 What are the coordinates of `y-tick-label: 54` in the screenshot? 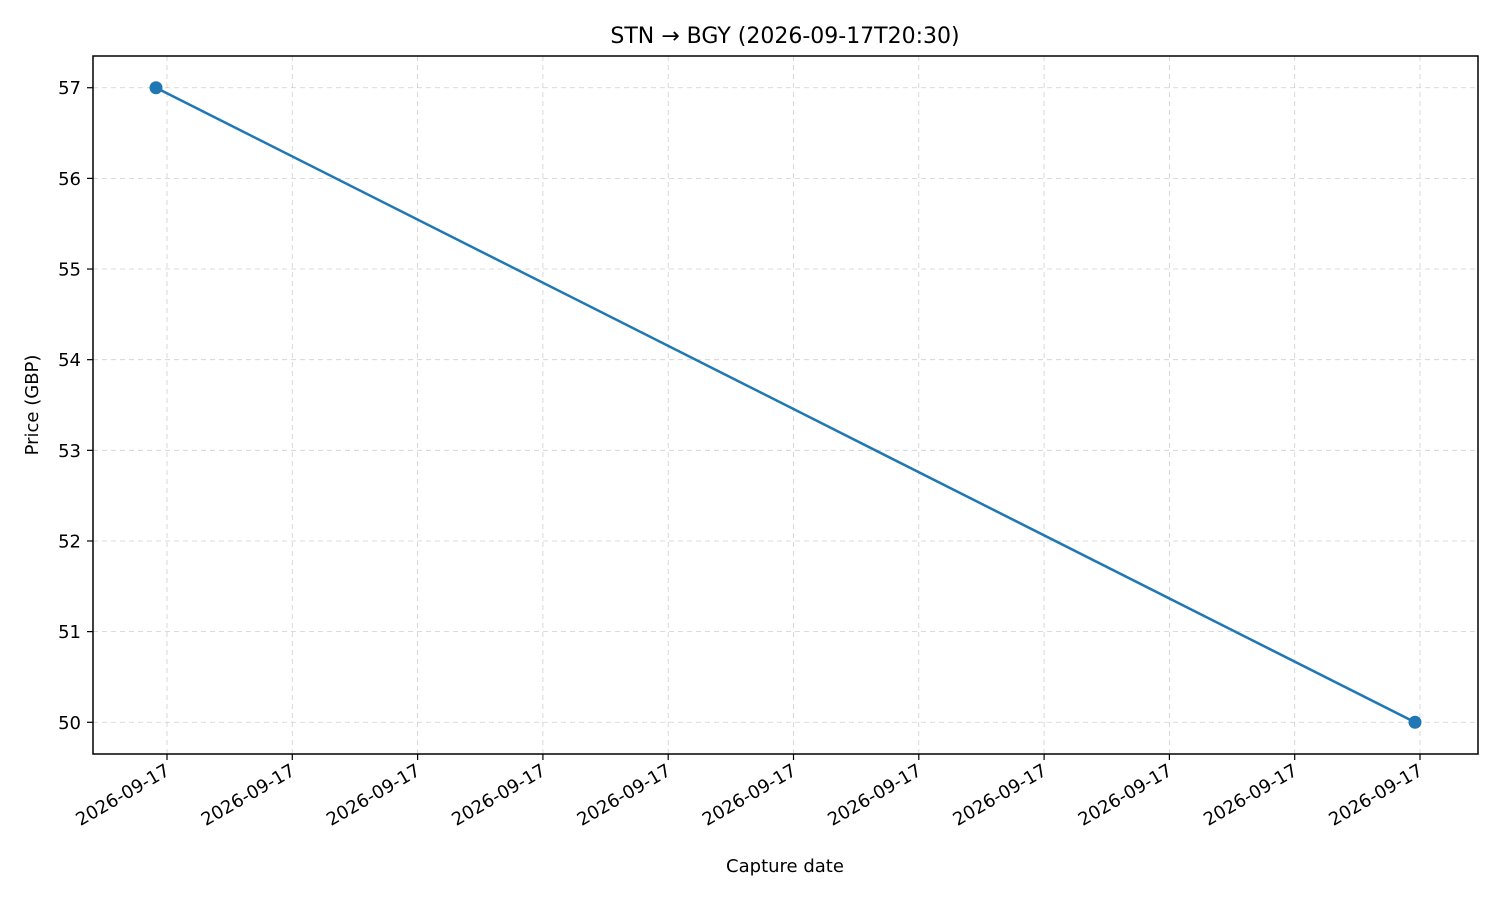 It's located at (69, 360).